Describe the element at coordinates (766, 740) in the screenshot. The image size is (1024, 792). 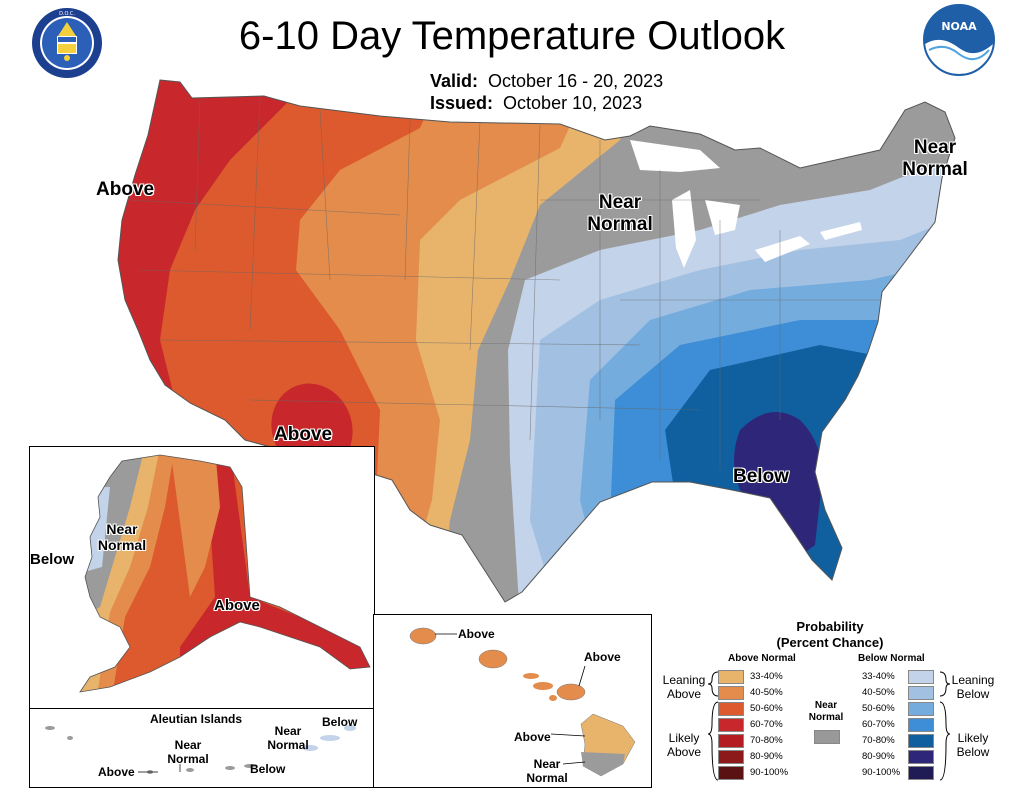
I see `legend-above-range-4: 70-80%` at that location.